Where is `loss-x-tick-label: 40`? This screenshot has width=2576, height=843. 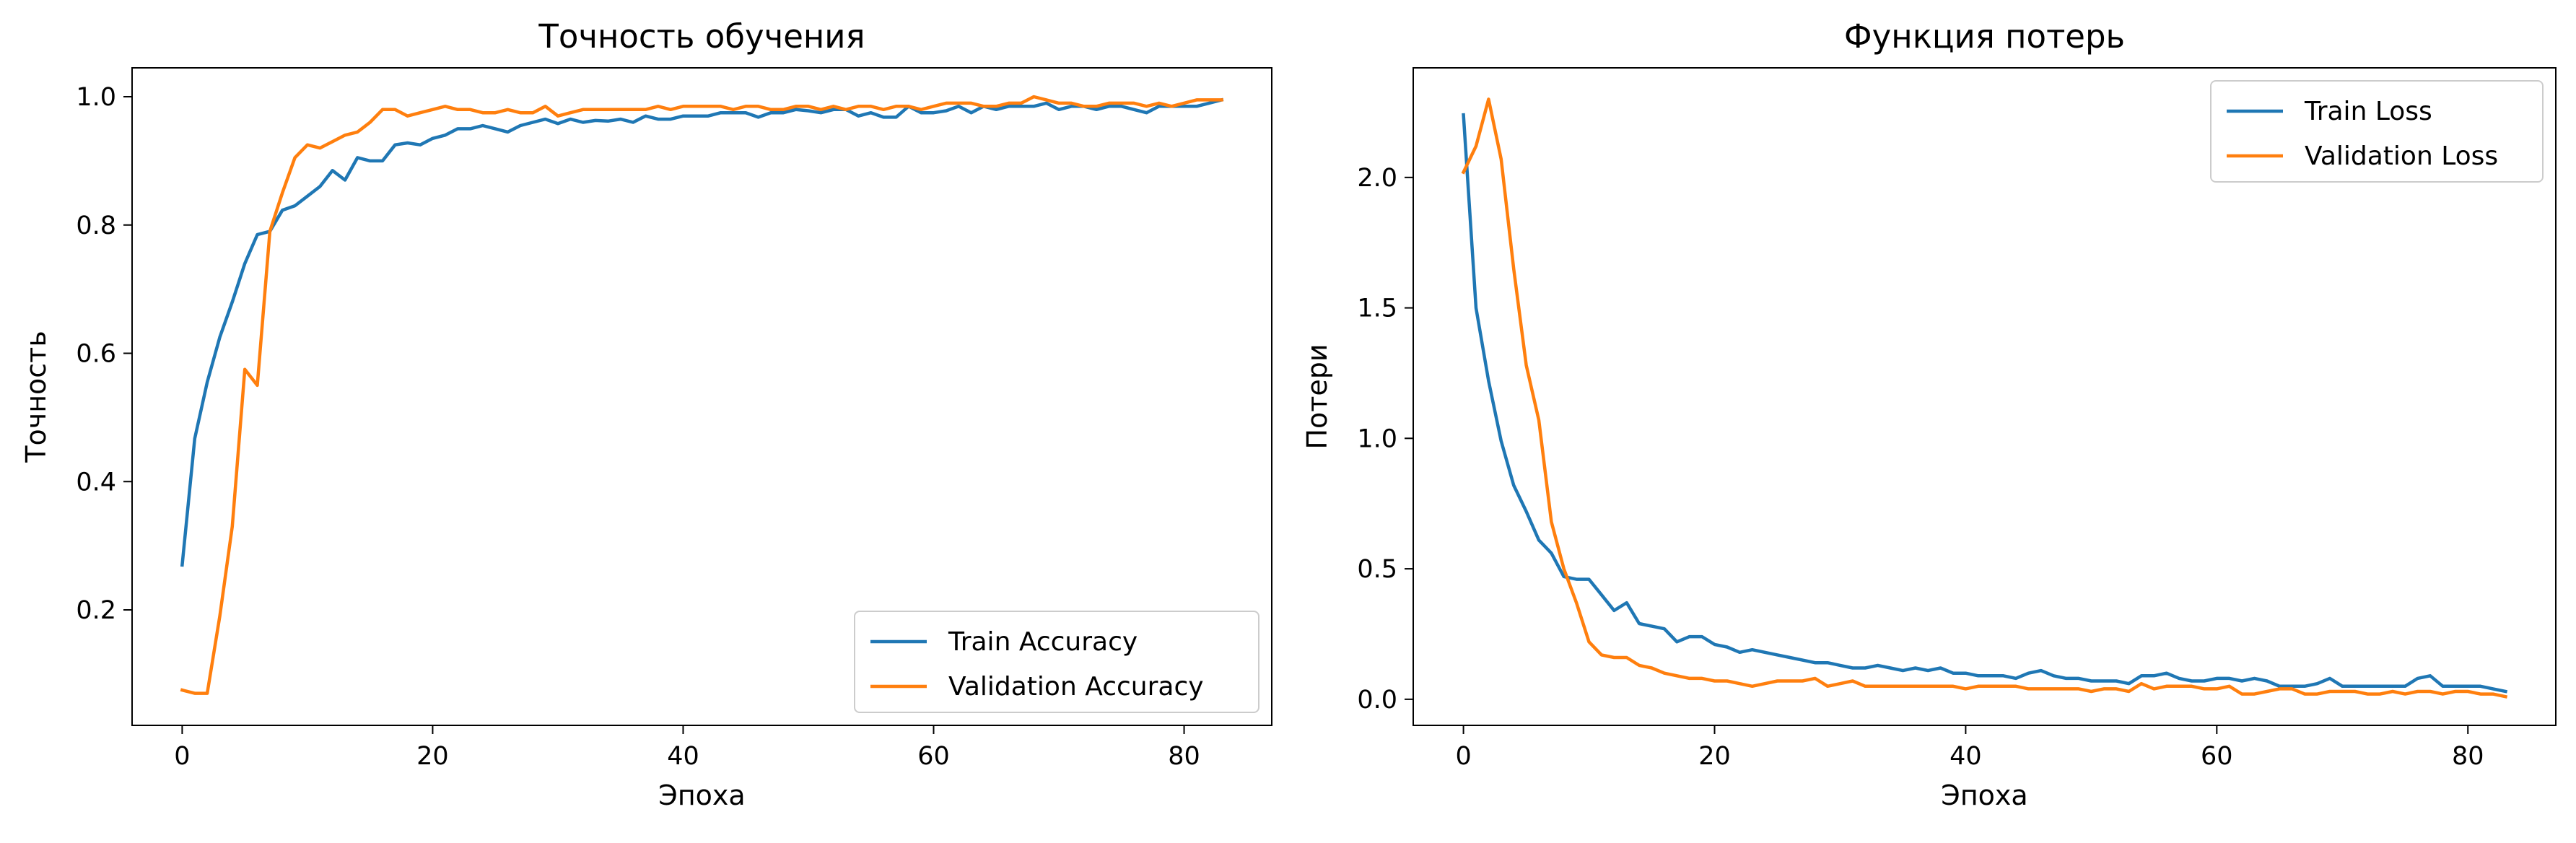
loss-x-tick-label: 40 is located at coordinates (1966, 756).